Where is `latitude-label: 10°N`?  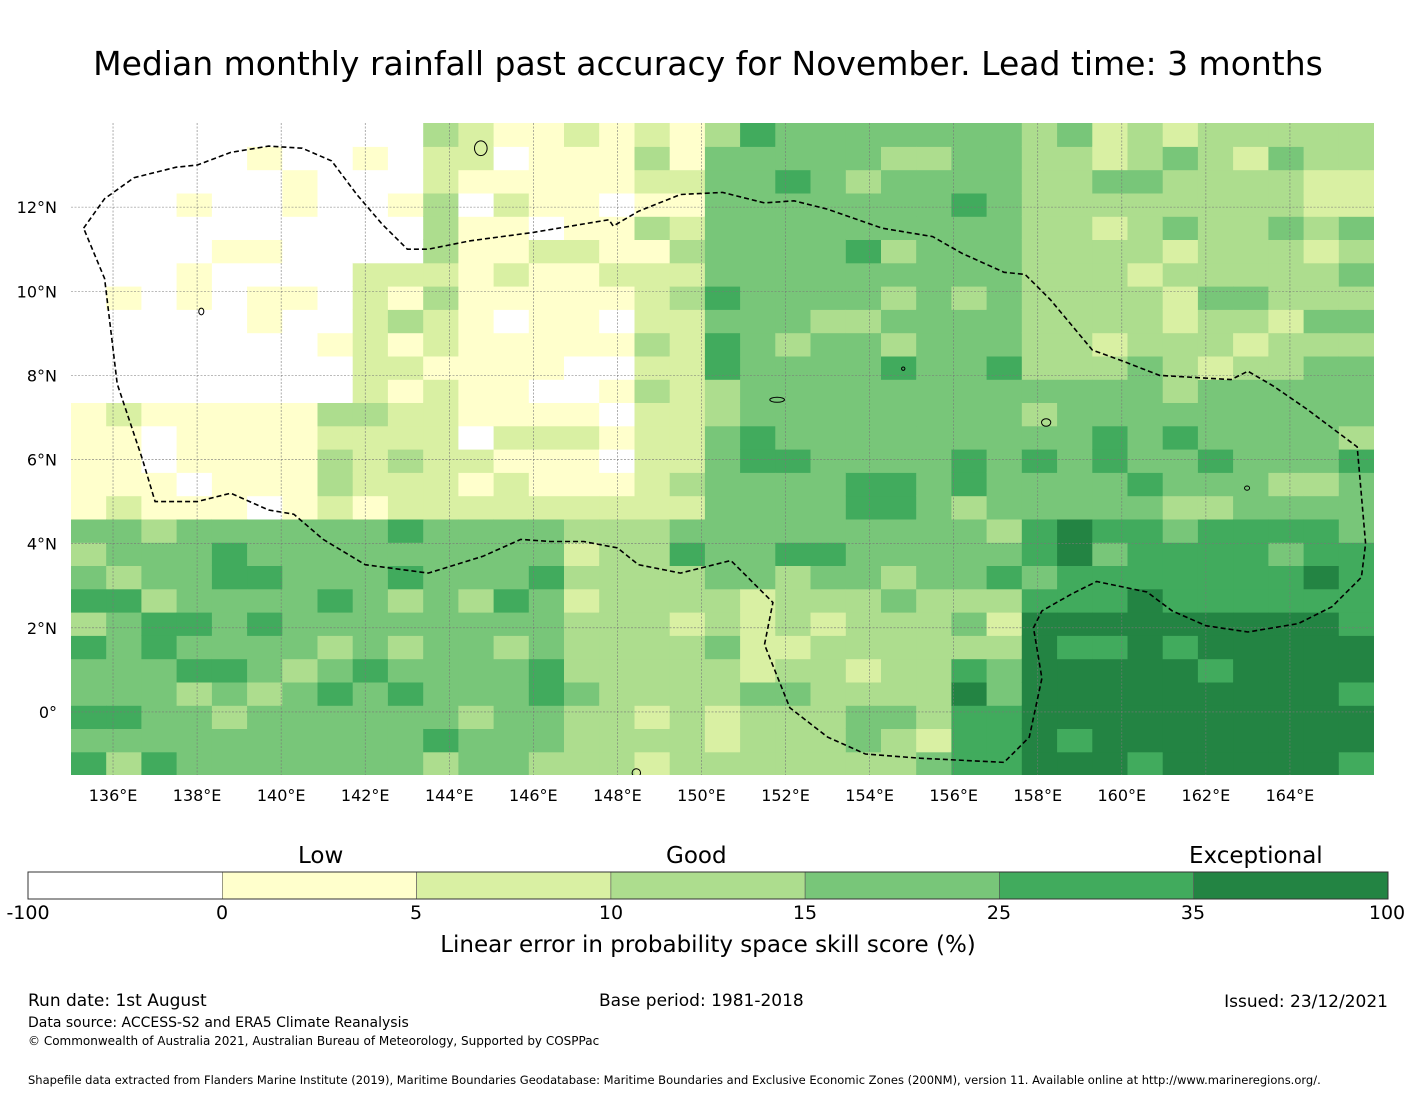 latitude-label: 10°N is located at coordinates (37, 291).